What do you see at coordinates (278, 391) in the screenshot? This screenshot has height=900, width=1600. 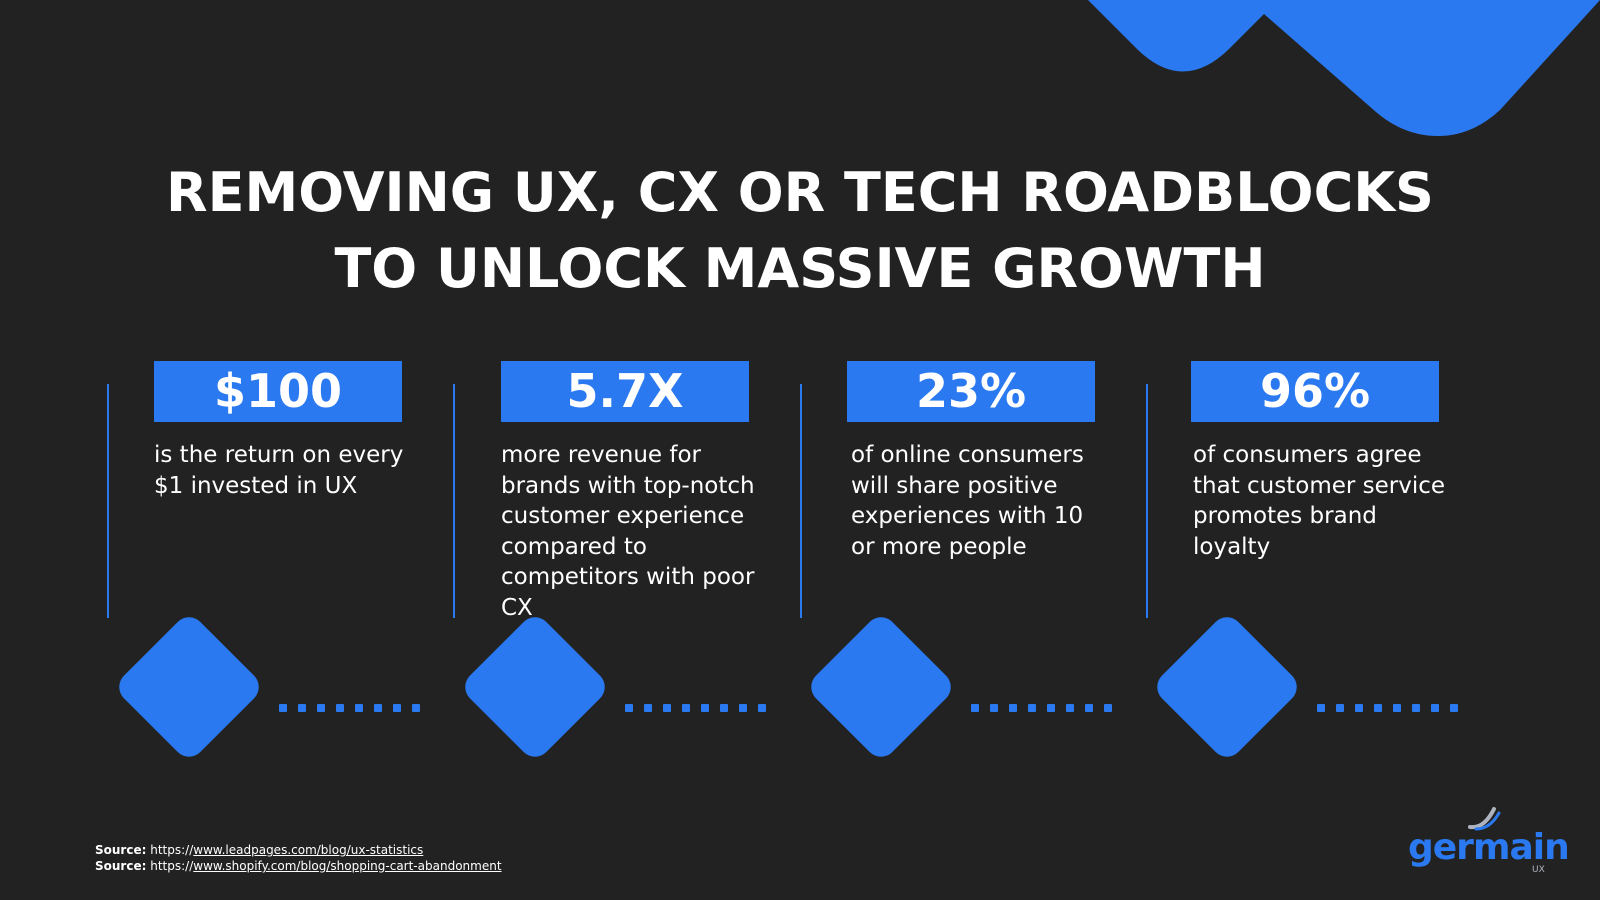 I see `stat-value: $100` at bounding box center [278, 391].